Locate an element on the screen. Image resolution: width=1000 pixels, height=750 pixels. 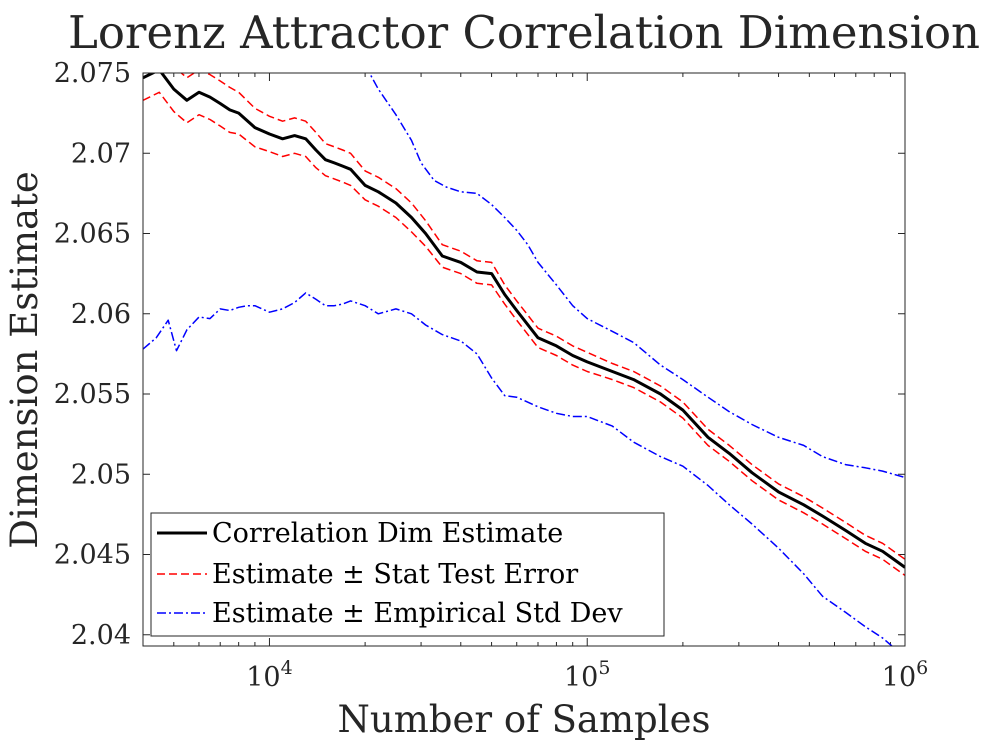
y-tick-label: 2.05 is located at coordinates (101, 474).